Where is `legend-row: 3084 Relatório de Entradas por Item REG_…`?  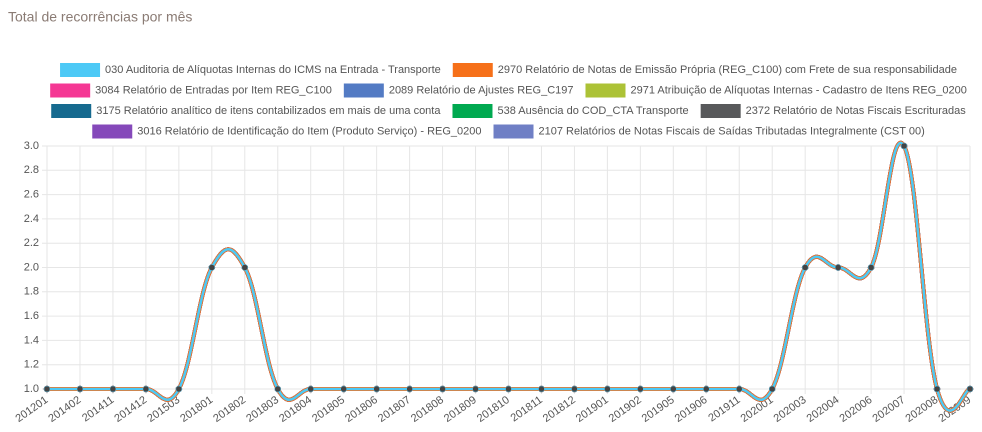 legend-row: 3084 Relatório de Entradas por Item REG_… is located at coordinates (508, 90).